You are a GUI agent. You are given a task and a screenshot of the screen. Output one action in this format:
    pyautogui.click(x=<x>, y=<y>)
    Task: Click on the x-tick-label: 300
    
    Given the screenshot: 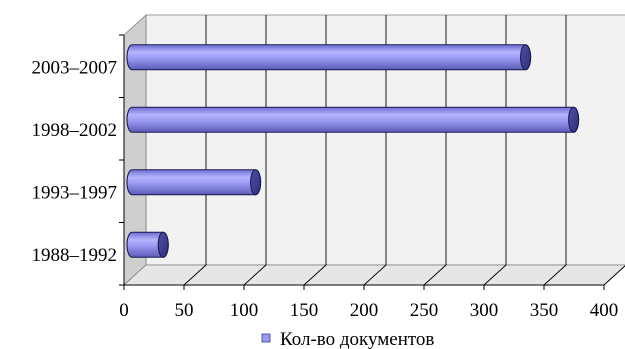 What is the action you would take?
    pyautogui.click(x=484, y=310)
    